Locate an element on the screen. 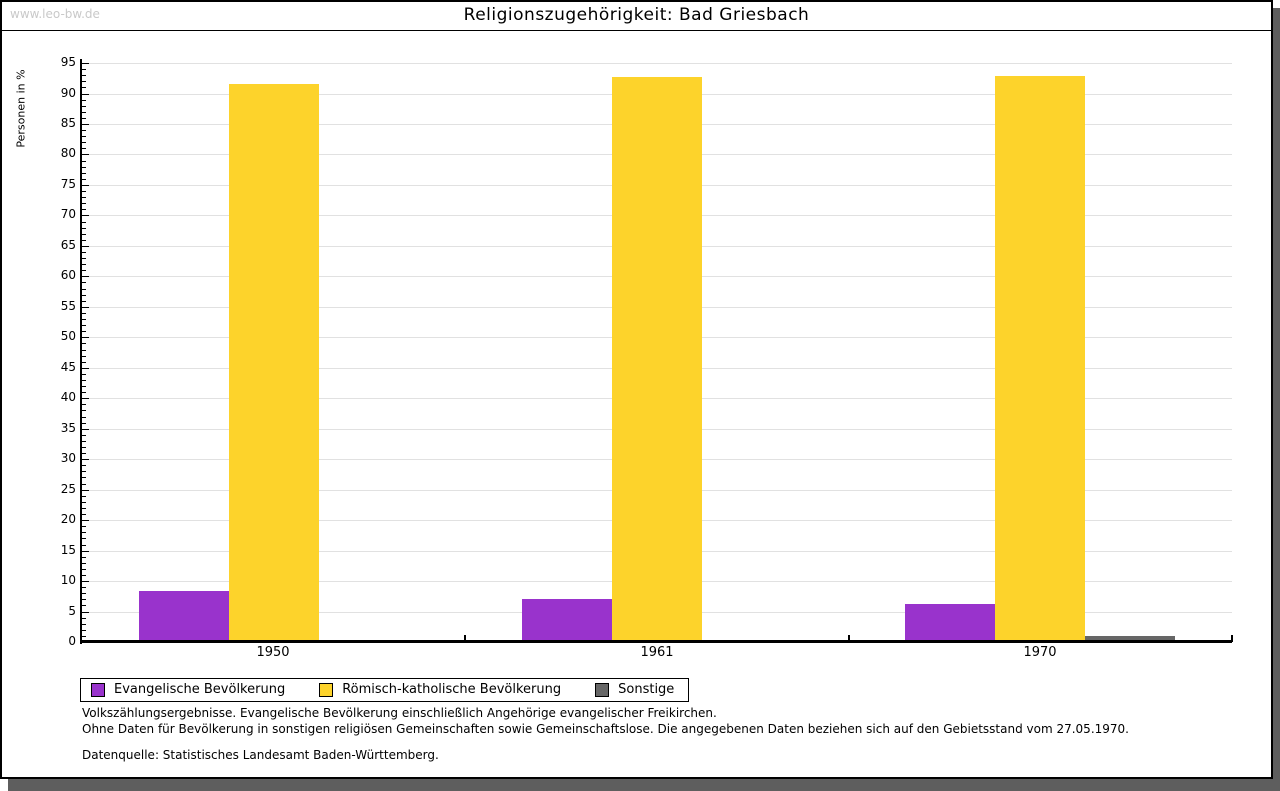  y-tick-label: 35 is located at coordinates (68, 427).